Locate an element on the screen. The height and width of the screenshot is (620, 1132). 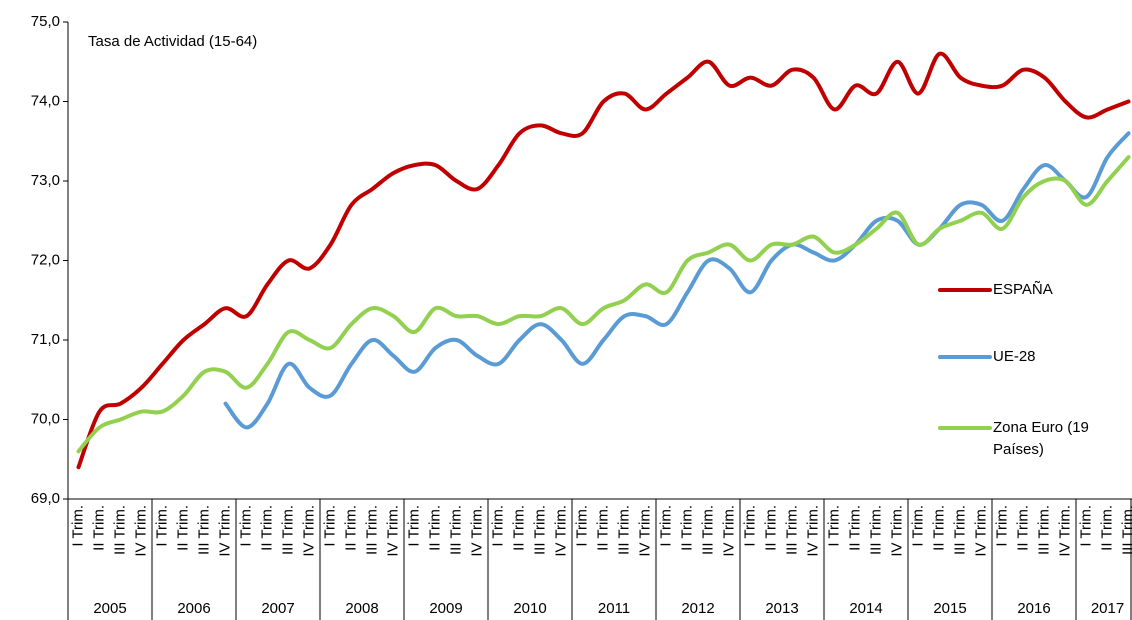
y-tick-label: 75,0 is located at coordinates (45, 21).